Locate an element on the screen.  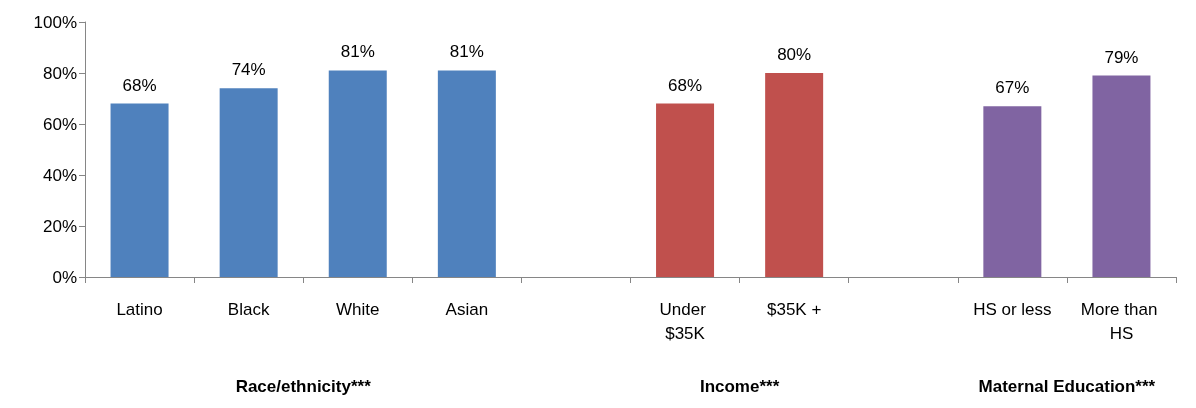
y-tick-label: 20% is located at coordinates (59, 226).